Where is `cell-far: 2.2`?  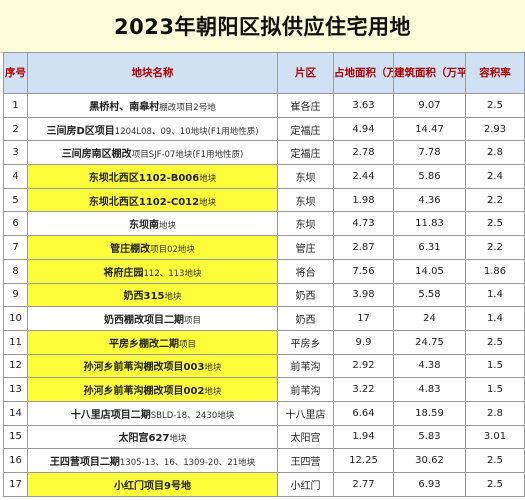 cell-far: 2.2 is located at coordinates (495, 247).